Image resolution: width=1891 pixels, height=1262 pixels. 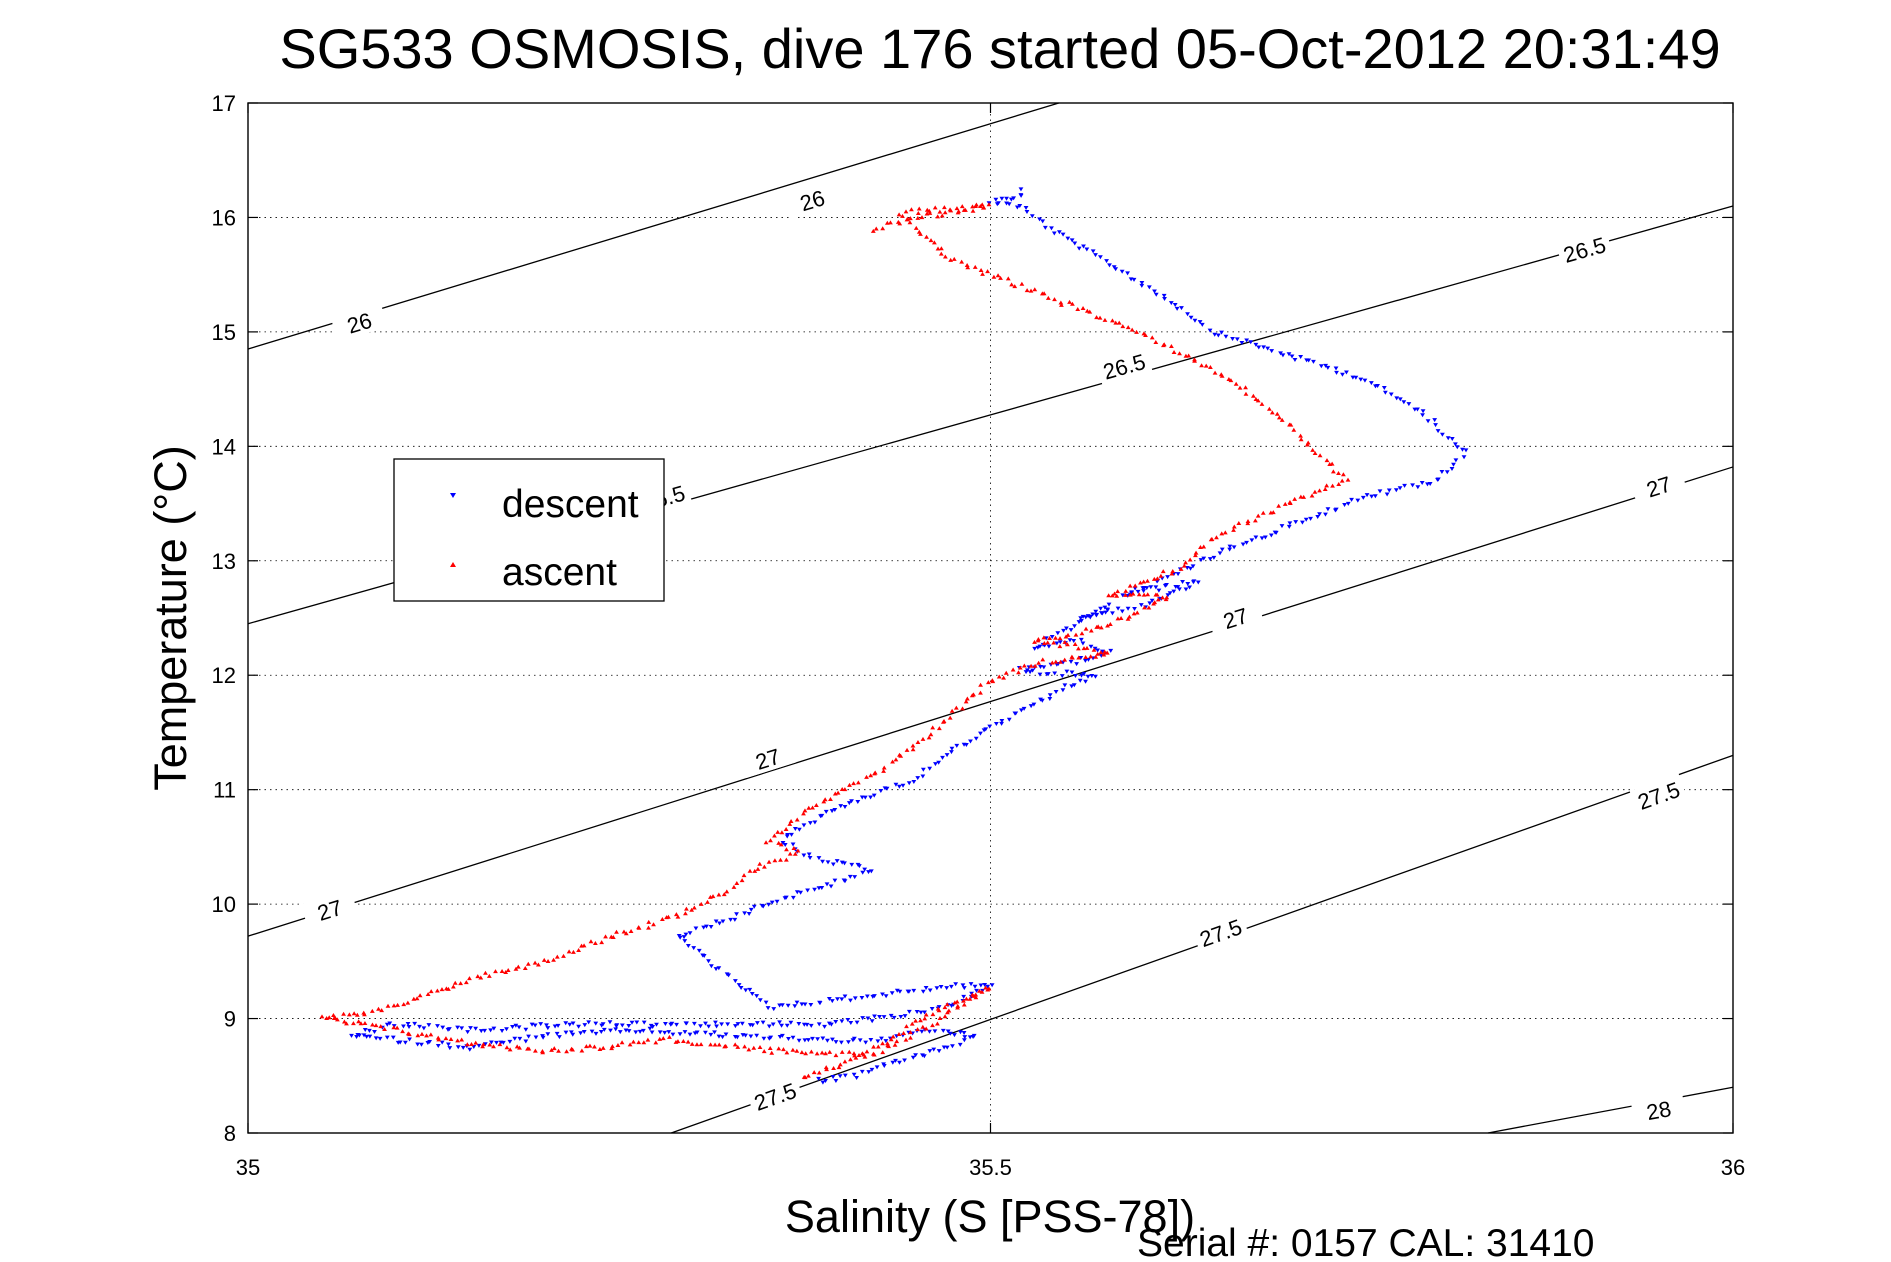 What do you see at coordinates (559, 572) in the screenshot?
I see `legend-label-ascent: ascent` at bounding box center [559, 572].